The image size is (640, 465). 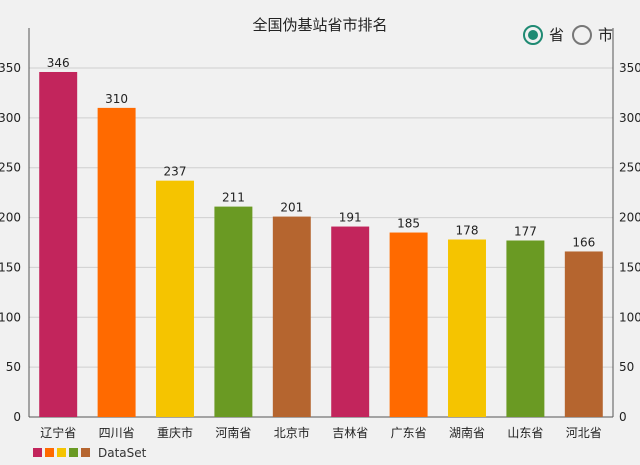 What do you see at coordinates (626, 367) in the screenshot?
I see `y-tick-label-right: 50` at bounding box center [626, 367].